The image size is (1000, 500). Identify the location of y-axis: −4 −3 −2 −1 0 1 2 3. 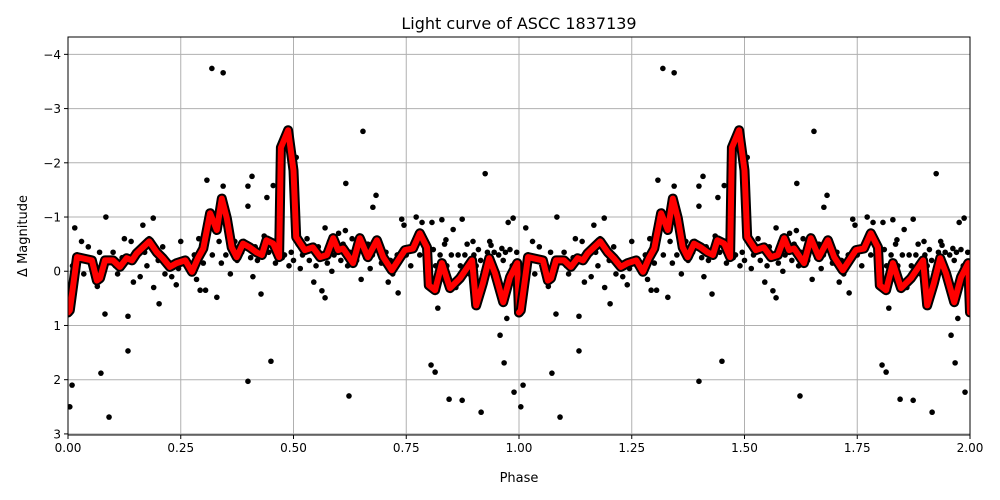
(55, 244).